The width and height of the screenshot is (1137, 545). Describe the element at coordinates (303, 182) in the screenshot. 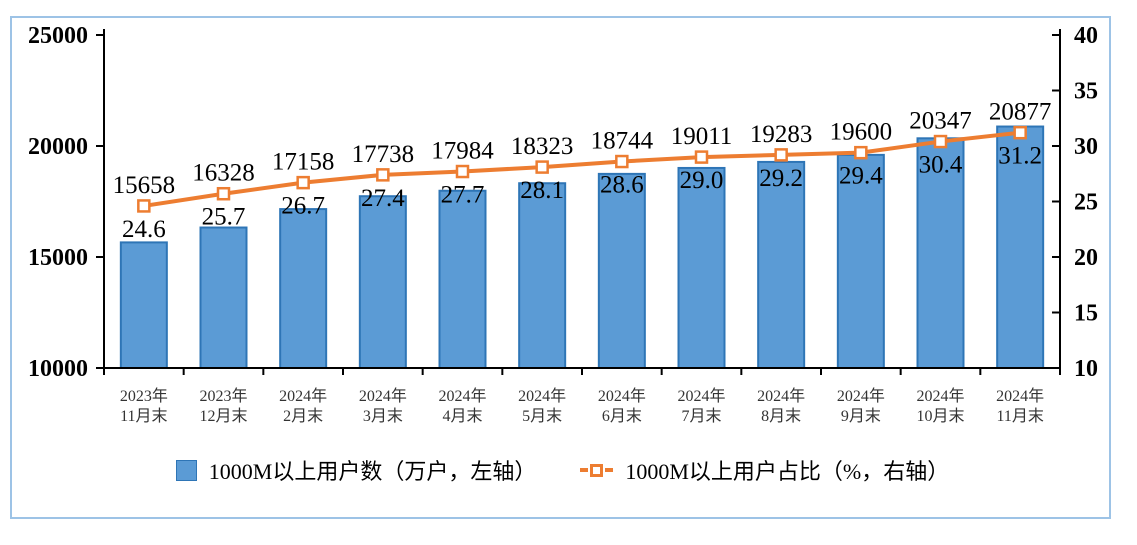

I see `line-marker-2024年2月末` at that location.